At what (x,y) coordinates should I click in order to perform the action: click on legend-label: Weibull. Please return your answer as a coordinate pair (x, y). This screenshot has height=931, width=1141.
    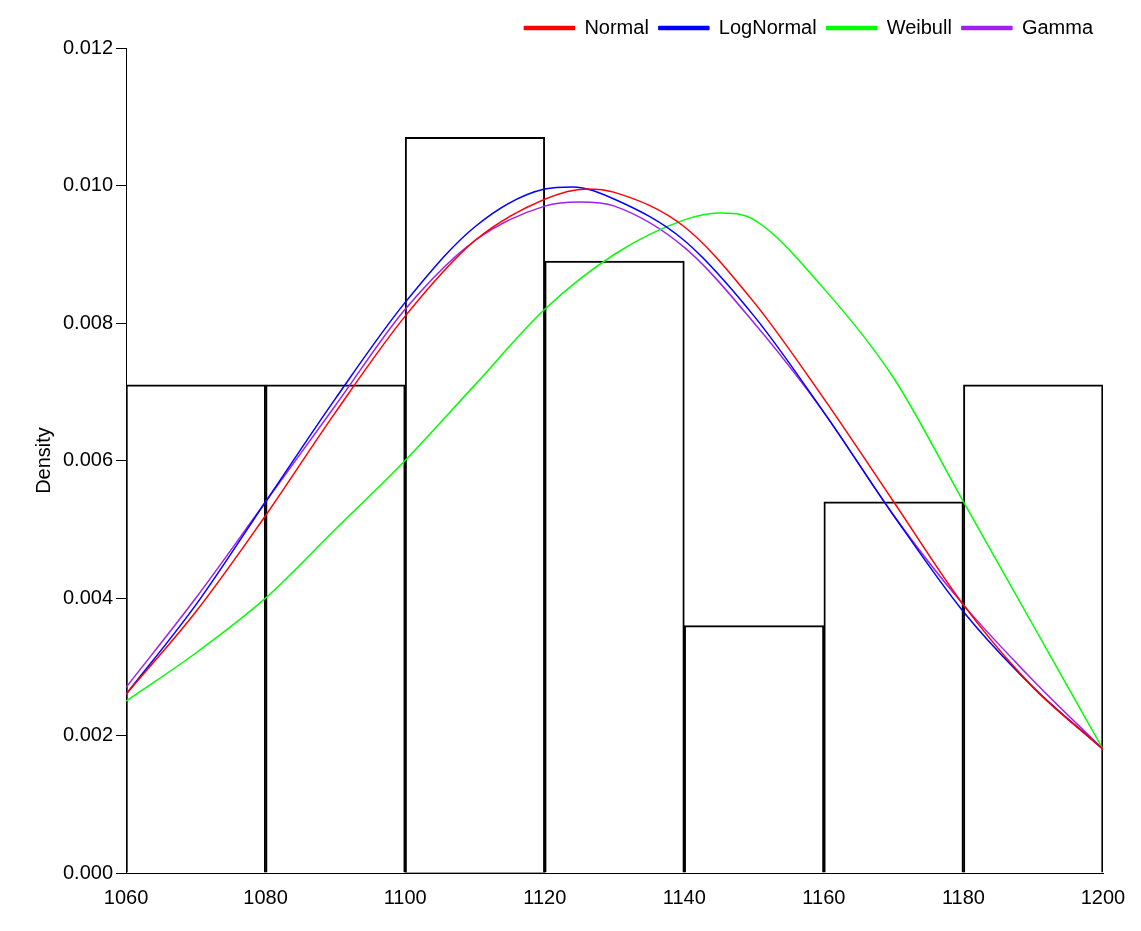
    Looking at the image, I should click on (919, 26).